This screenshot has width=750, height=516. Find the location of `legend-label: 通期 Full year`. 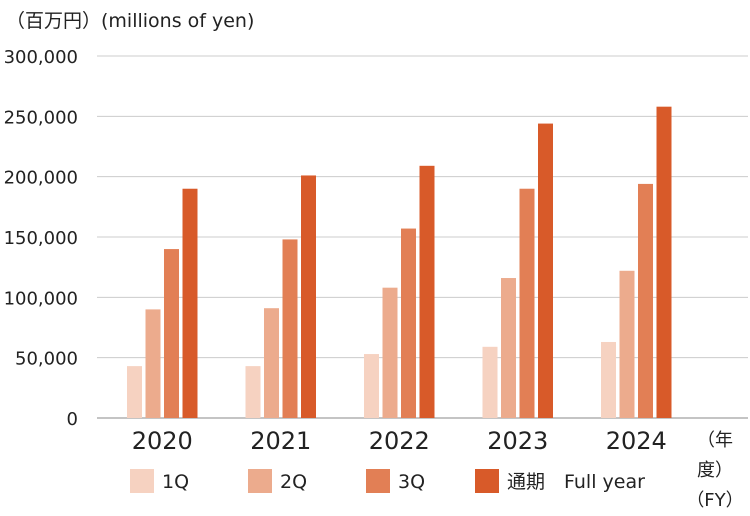

legend-label: 通期 Full year is located at coordinates (576, 482).